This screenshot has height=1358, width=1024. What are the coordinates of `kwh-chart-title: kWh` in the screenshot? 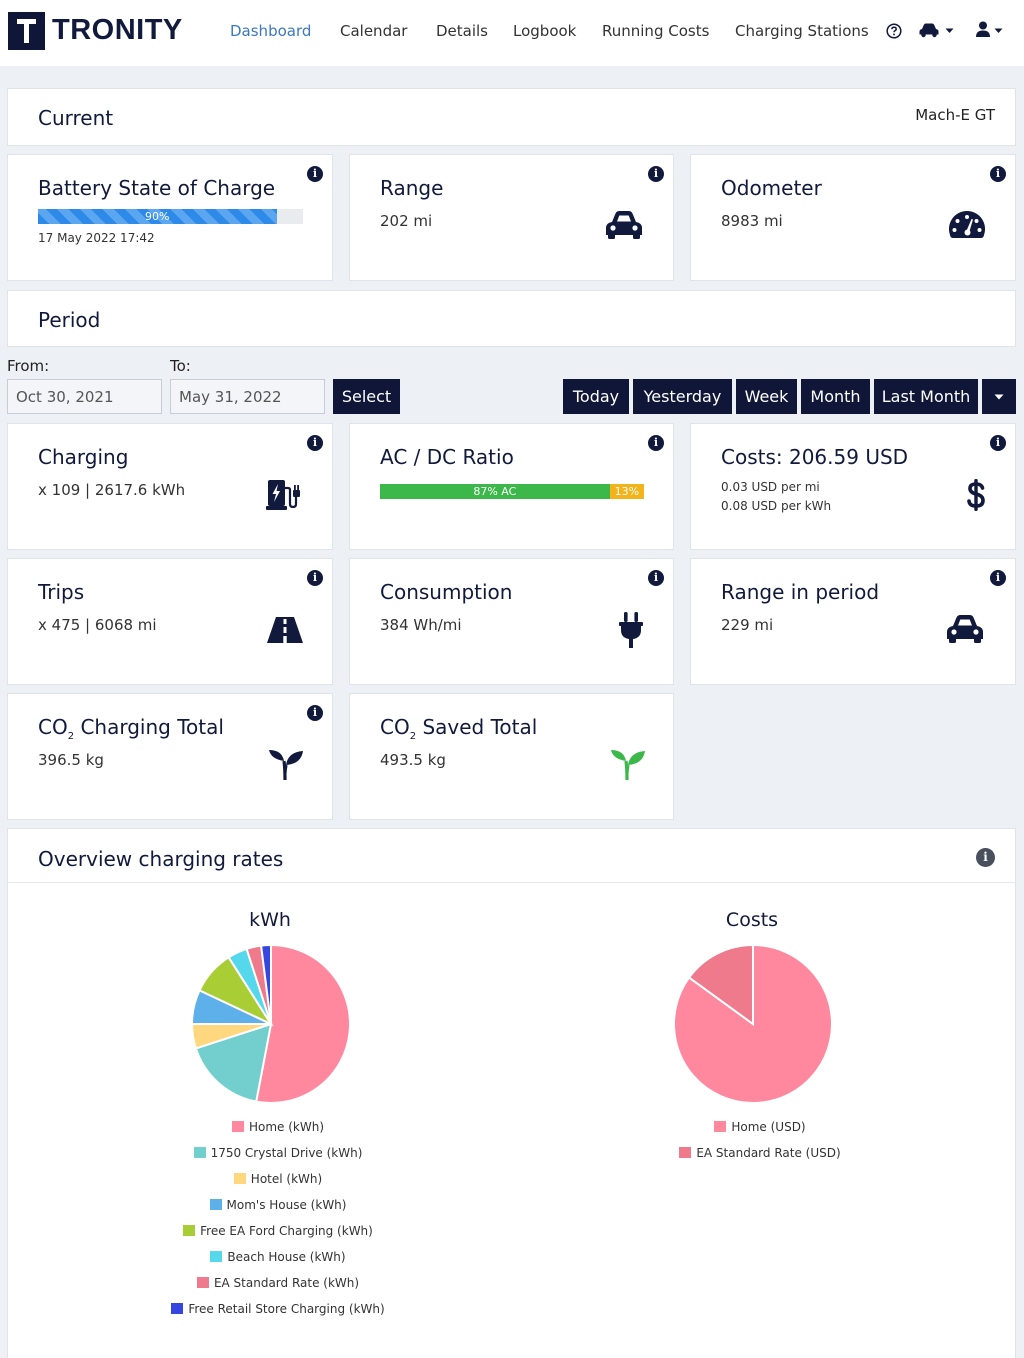 It's located at (270, 920).